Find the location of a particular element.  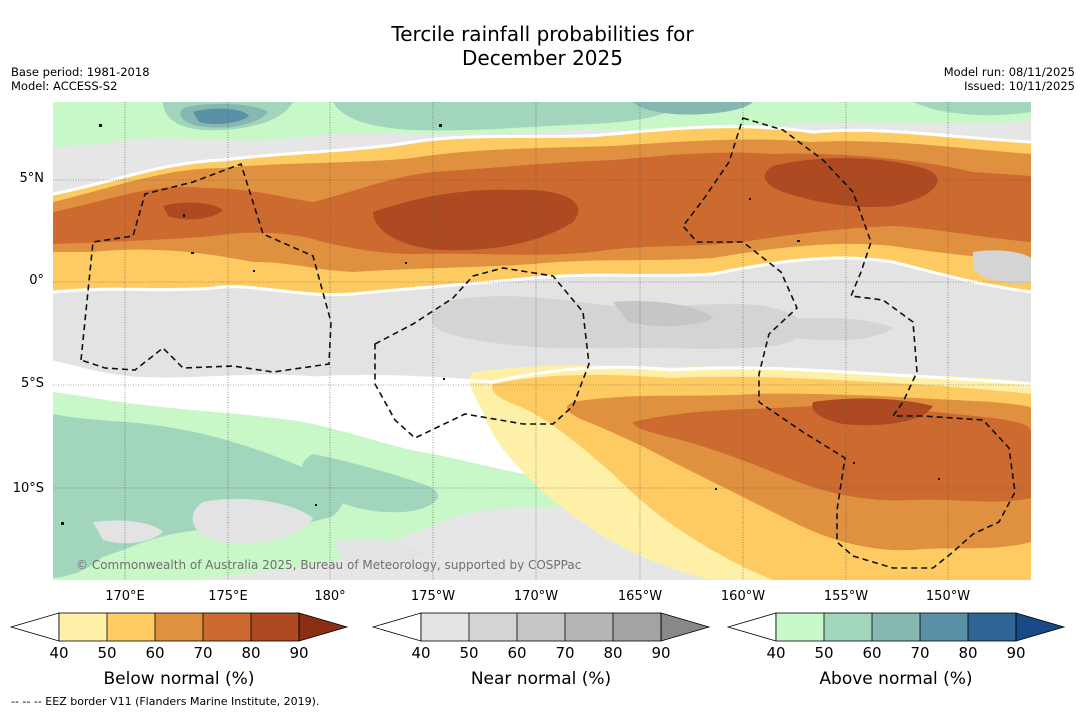

near-tick-70: 70 is located at coordinates (565, 653).